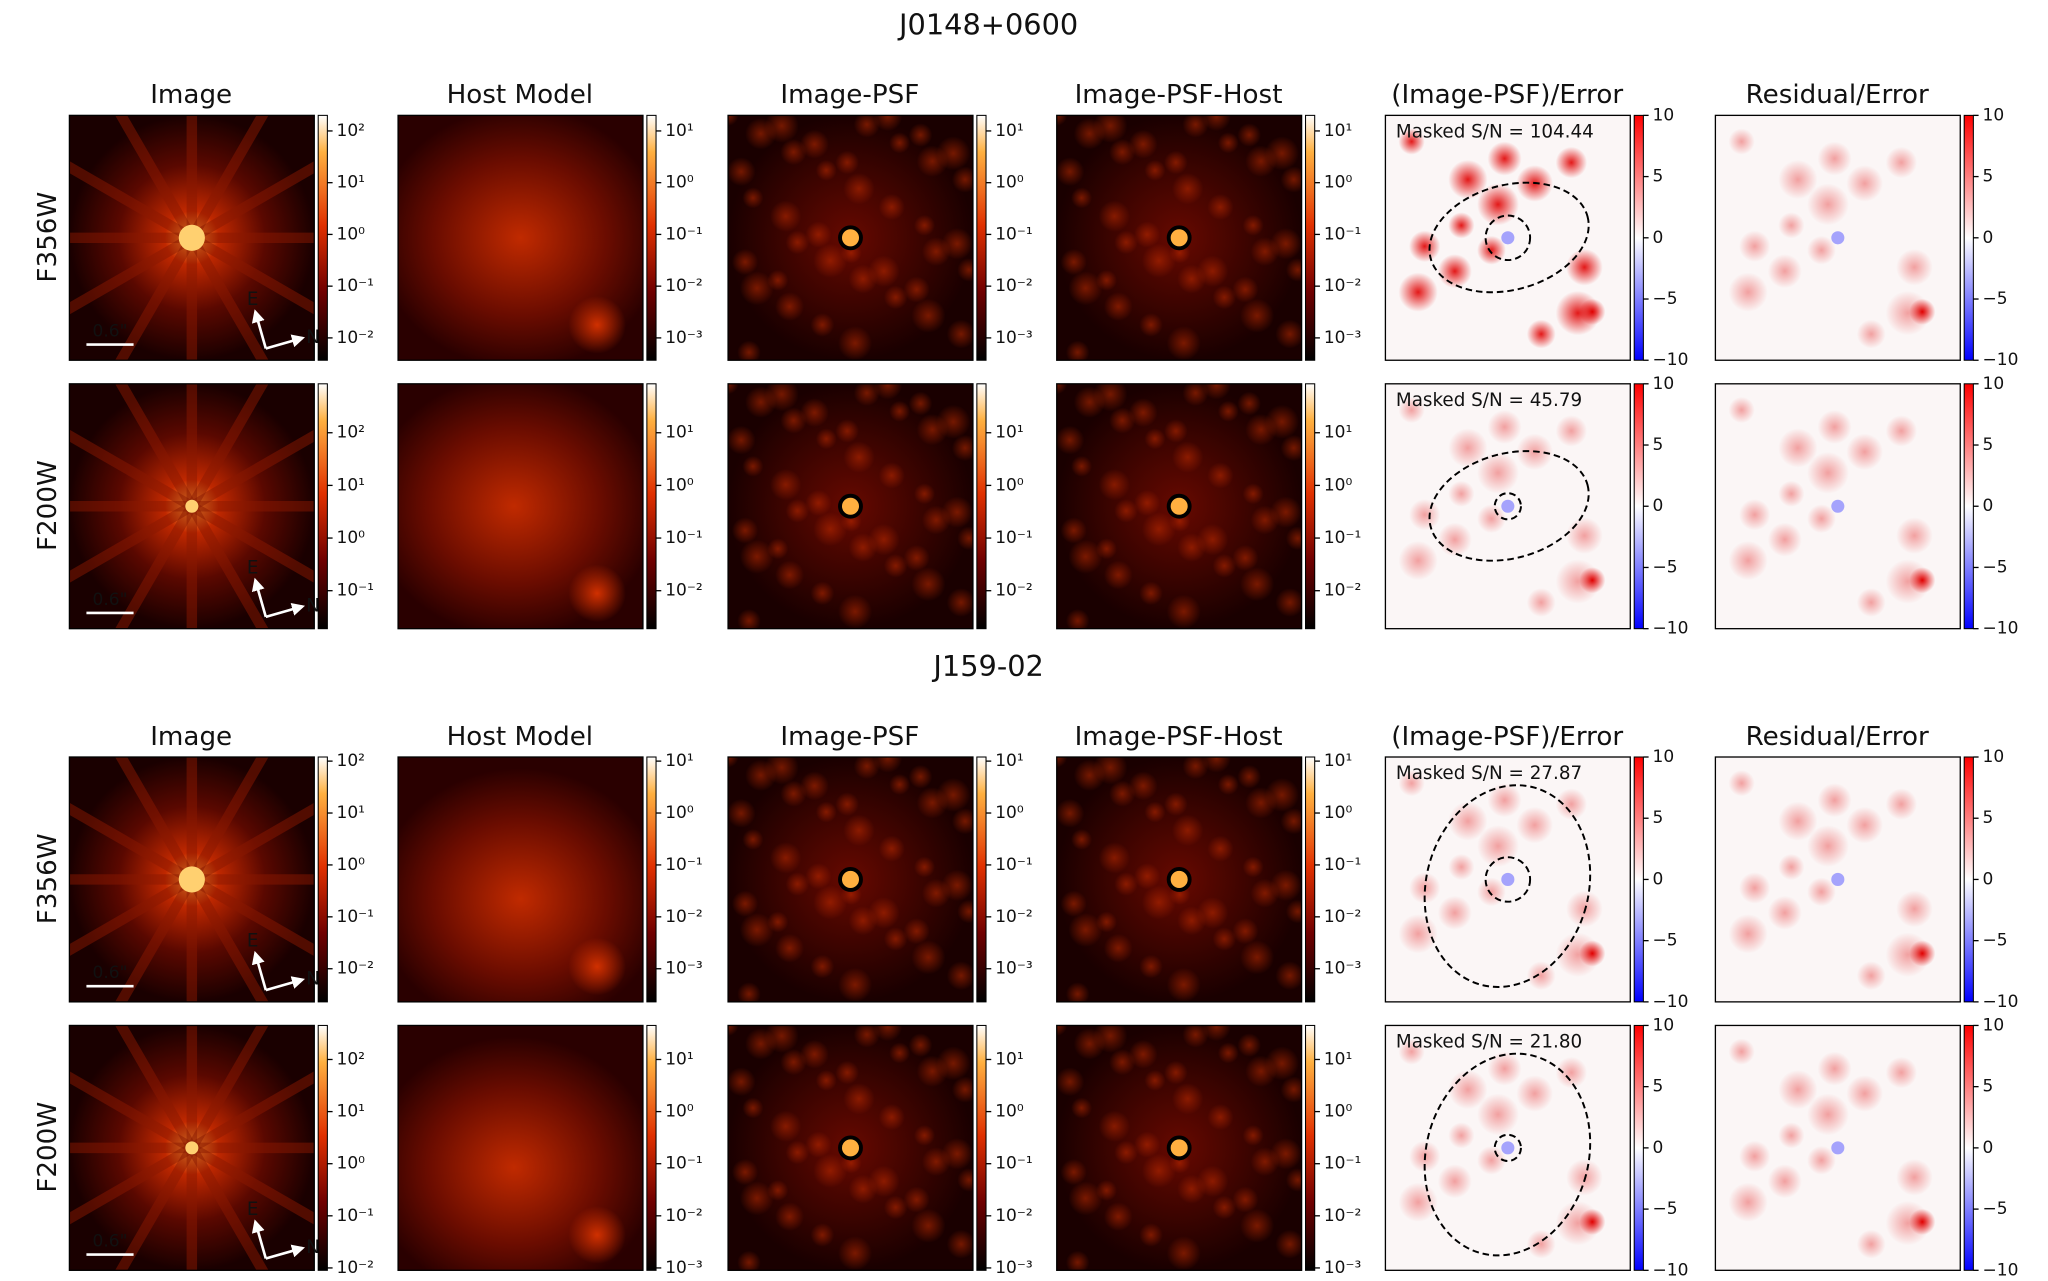 The width and height of the screenshot is (2048, 1281). I want to click on filter-label: F200W, so click(48, 505).